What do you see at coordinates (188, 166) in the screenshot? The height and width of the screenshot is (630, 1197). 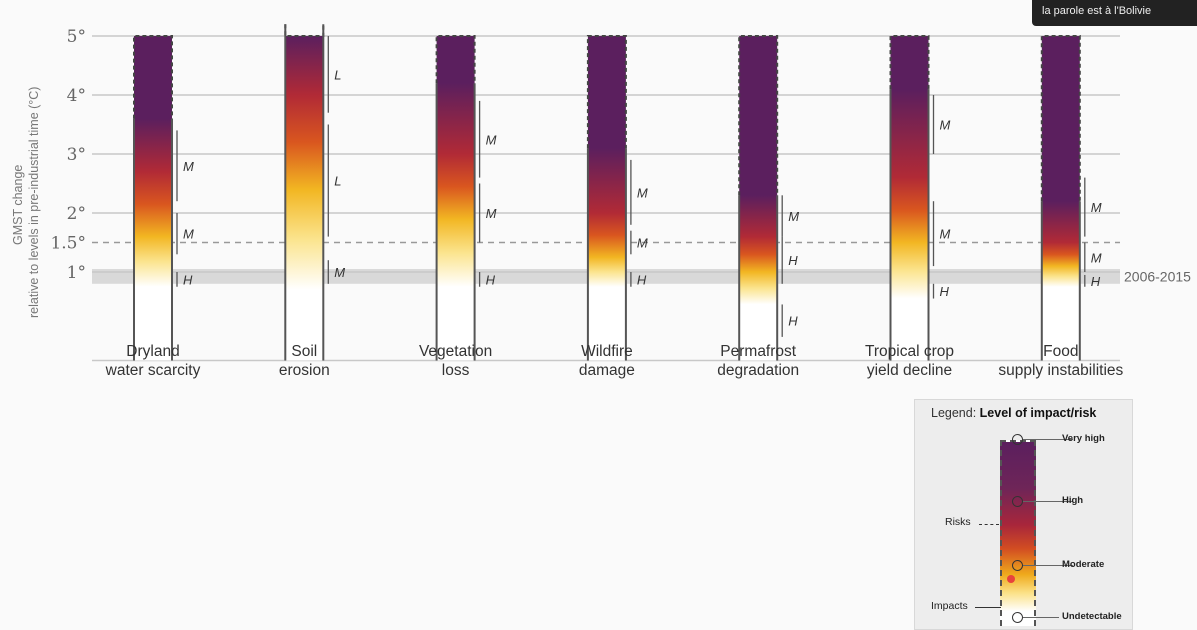 I see `bar-0-confidence-label-2: M` at bounding box center [188, 166].